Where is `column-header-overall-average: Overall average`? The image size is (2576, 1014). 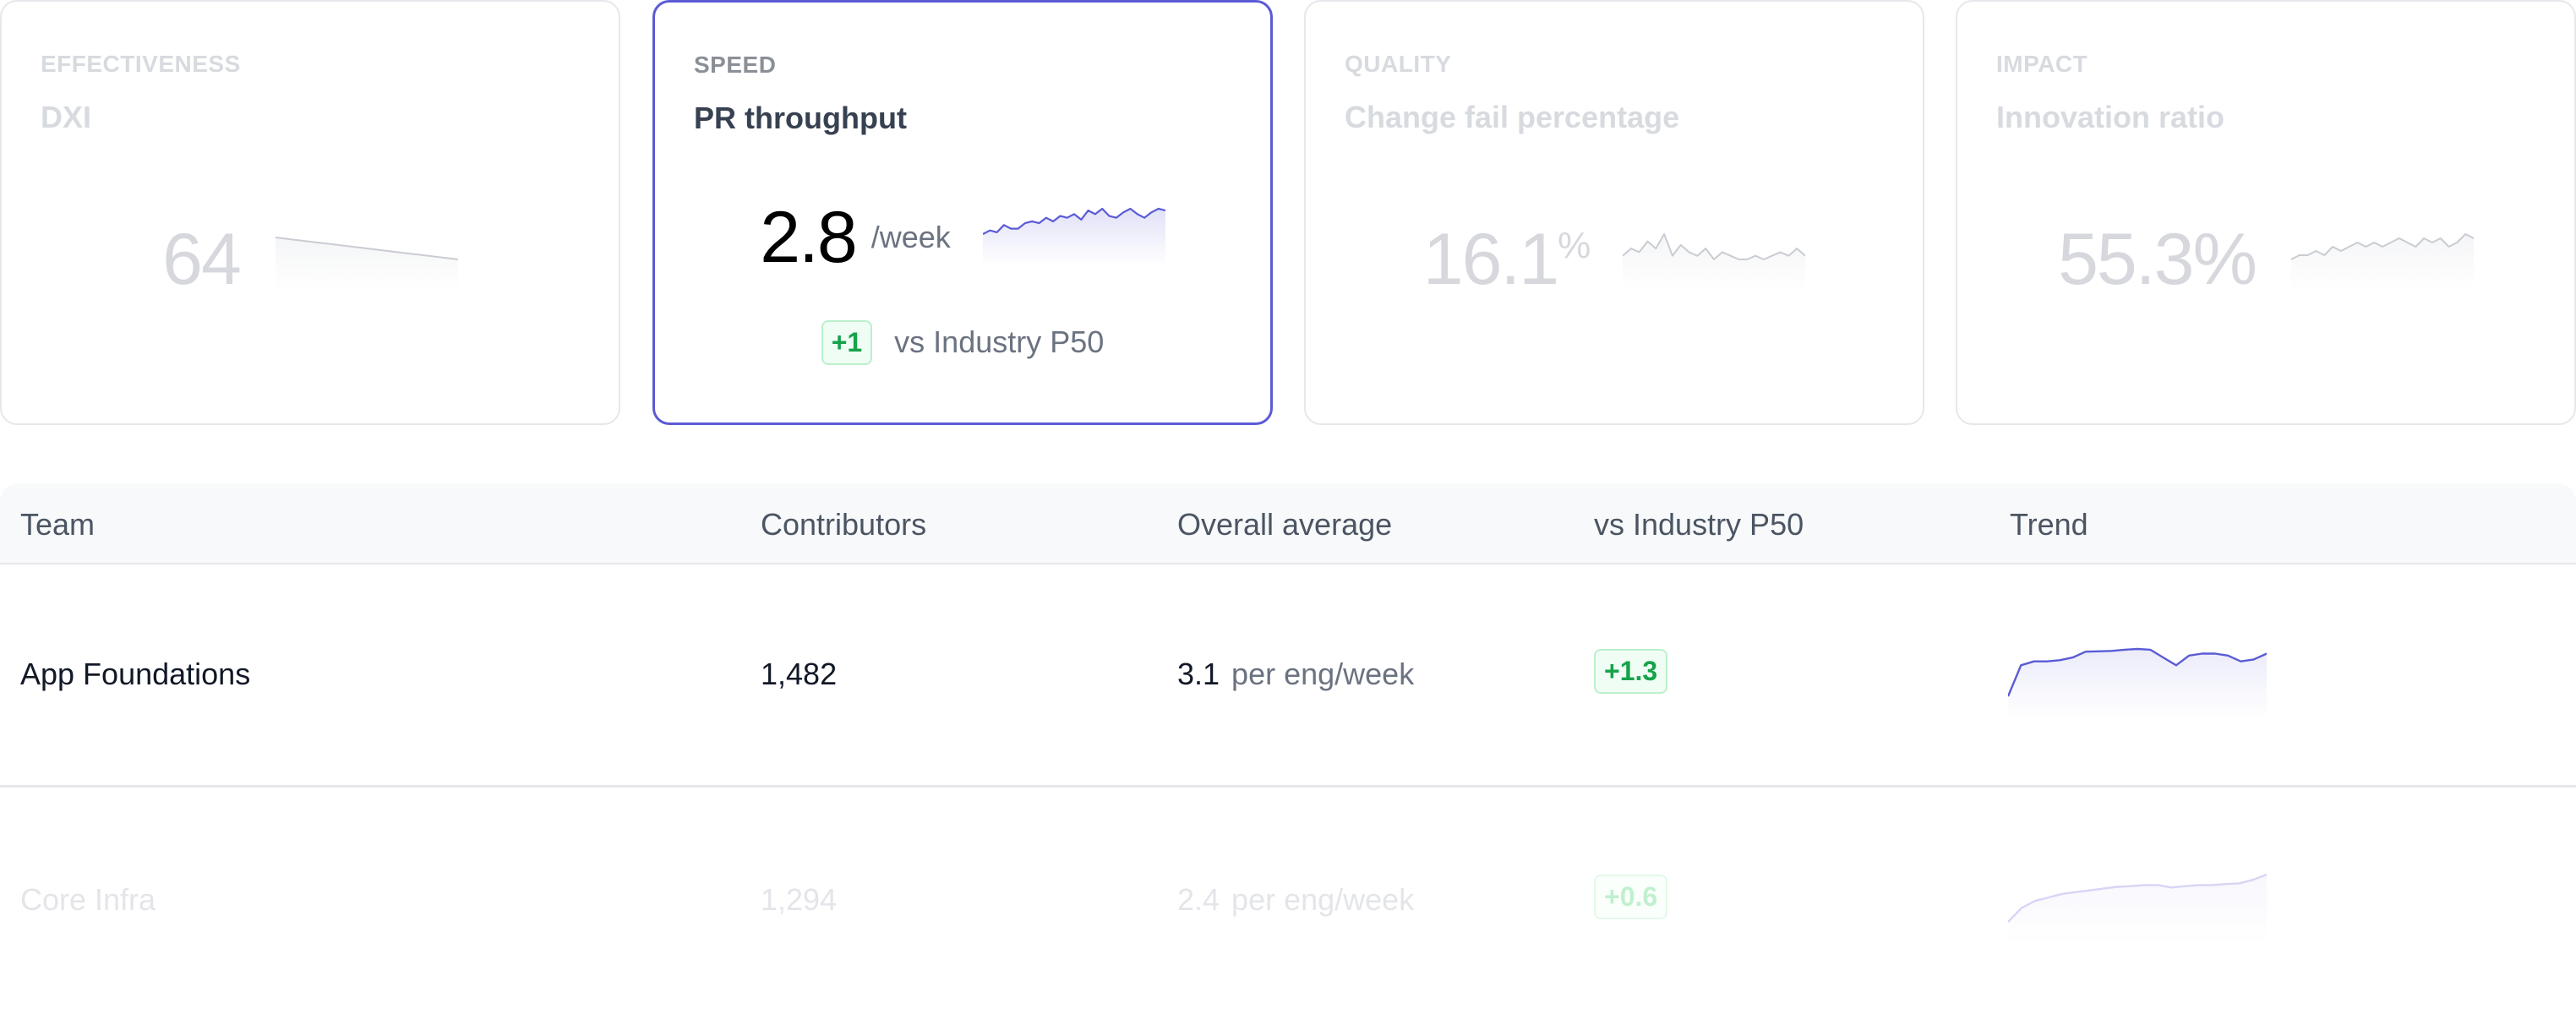 column-header-overall-average: Overall average is located at coordinates (1285, 524).